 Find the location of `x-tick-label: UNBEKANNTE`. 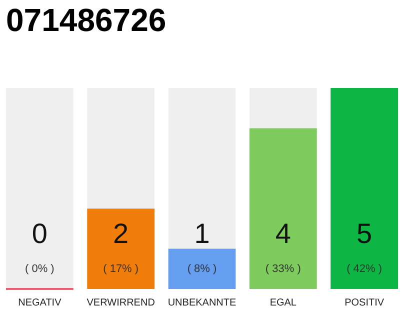

x-tick-label: UNBEKANNTE is located at coordinates (202, 303).